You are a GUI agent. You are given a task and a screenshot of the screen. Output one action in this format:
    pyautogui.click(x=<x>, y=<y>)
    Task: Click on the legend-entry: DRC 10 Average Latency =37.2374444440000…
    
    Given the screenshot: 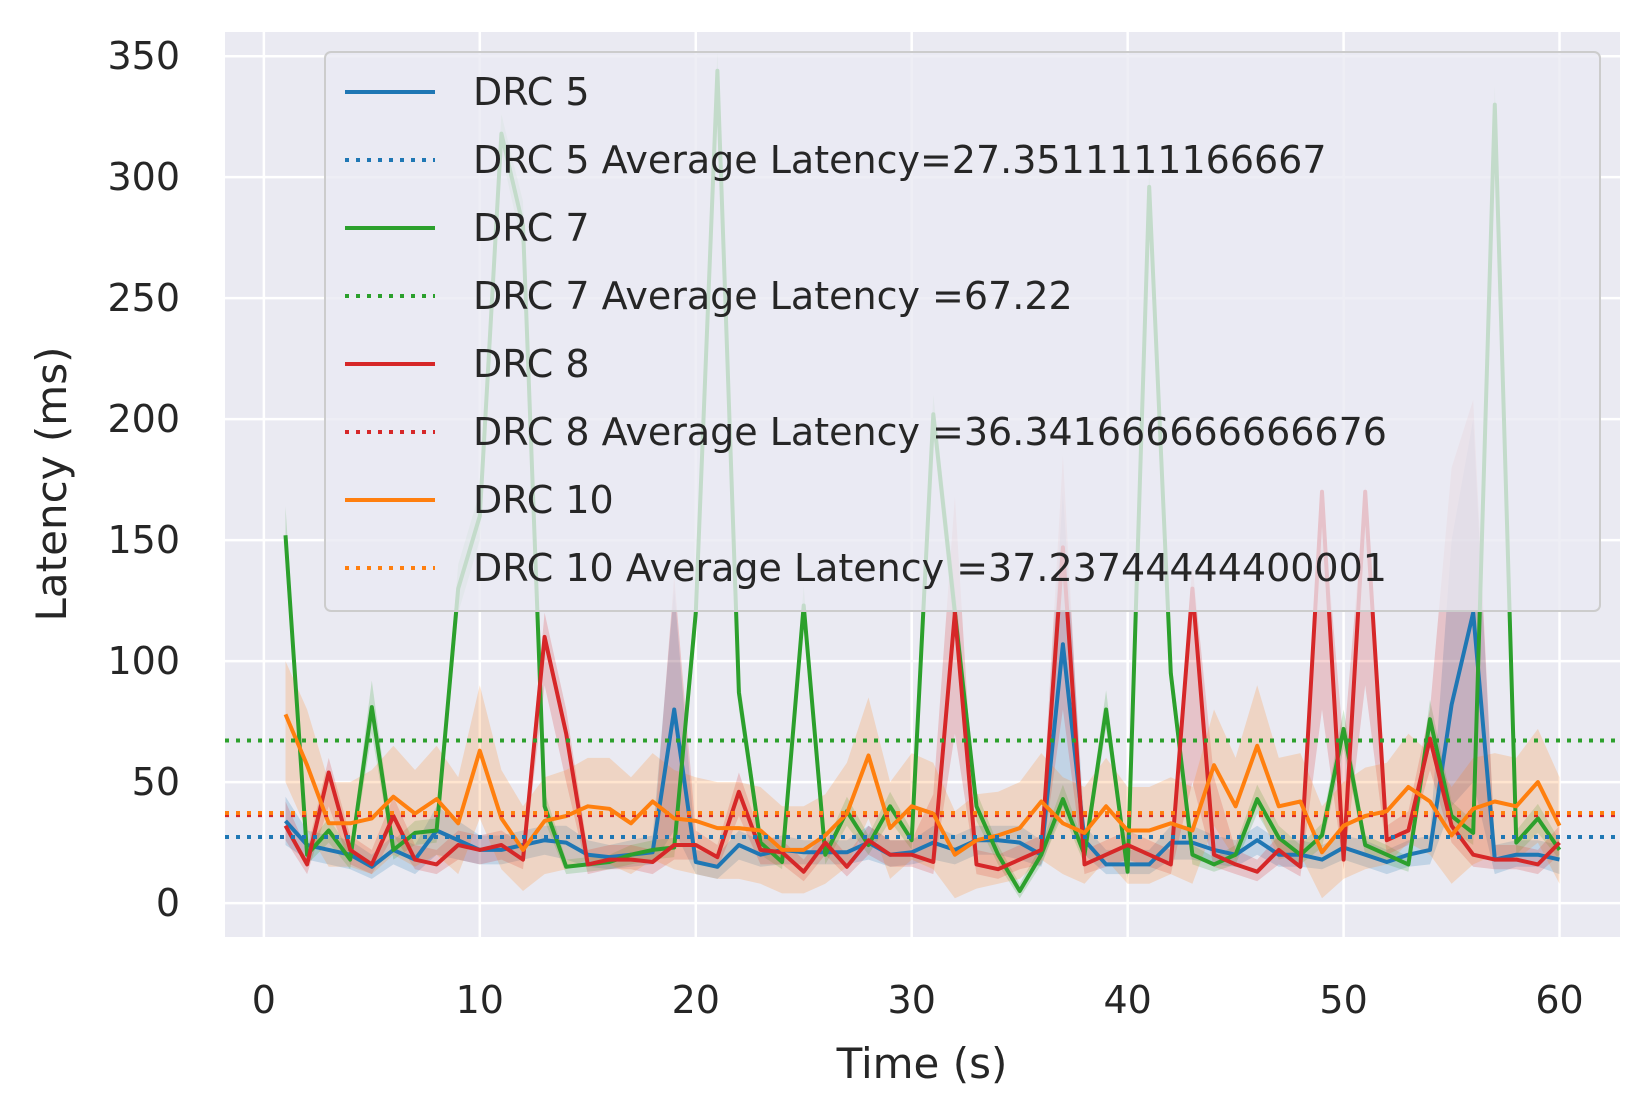 What is the action you would take?
    pyautogui.click(x=930, y=568)
    